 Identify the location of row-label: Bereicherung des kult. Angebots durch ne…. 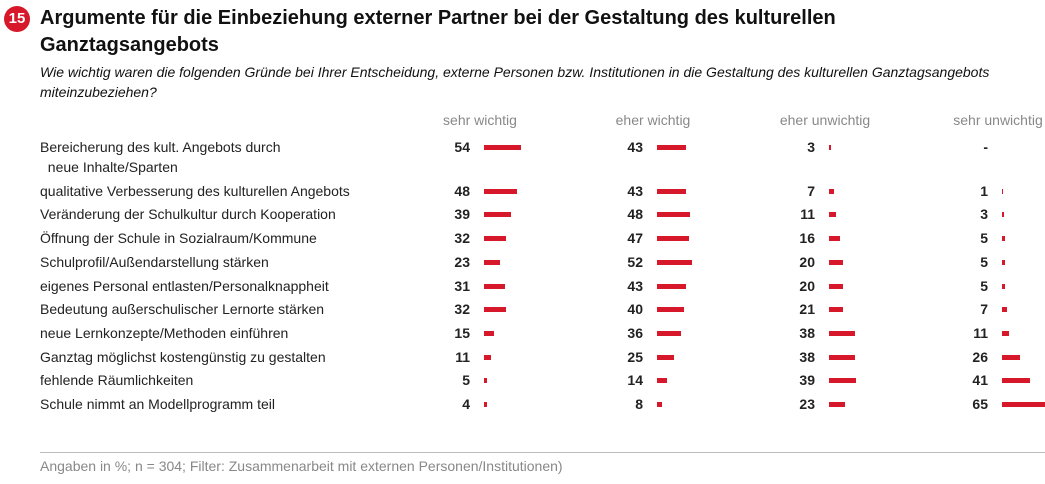
(160, 157).